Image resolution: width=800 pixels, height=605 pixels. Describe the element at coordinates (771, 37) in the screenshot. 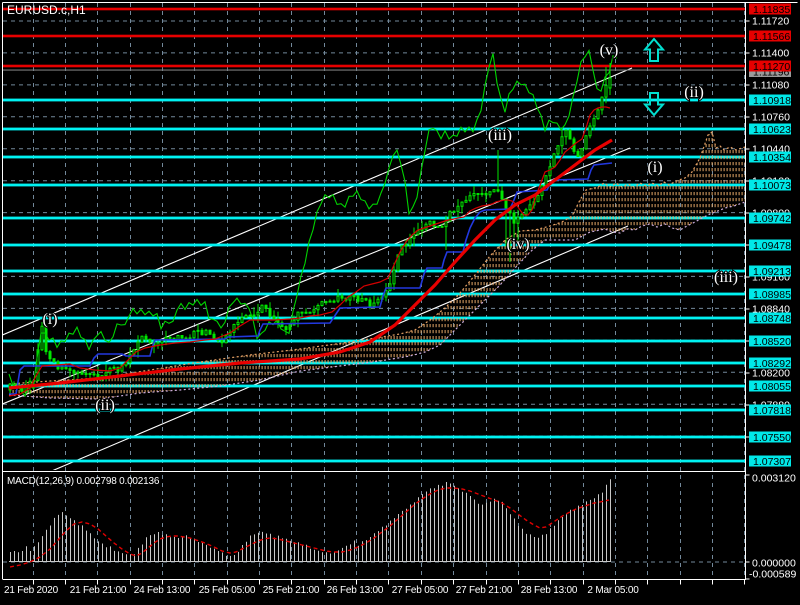

I see `svg-text: 1.11566` at that location.